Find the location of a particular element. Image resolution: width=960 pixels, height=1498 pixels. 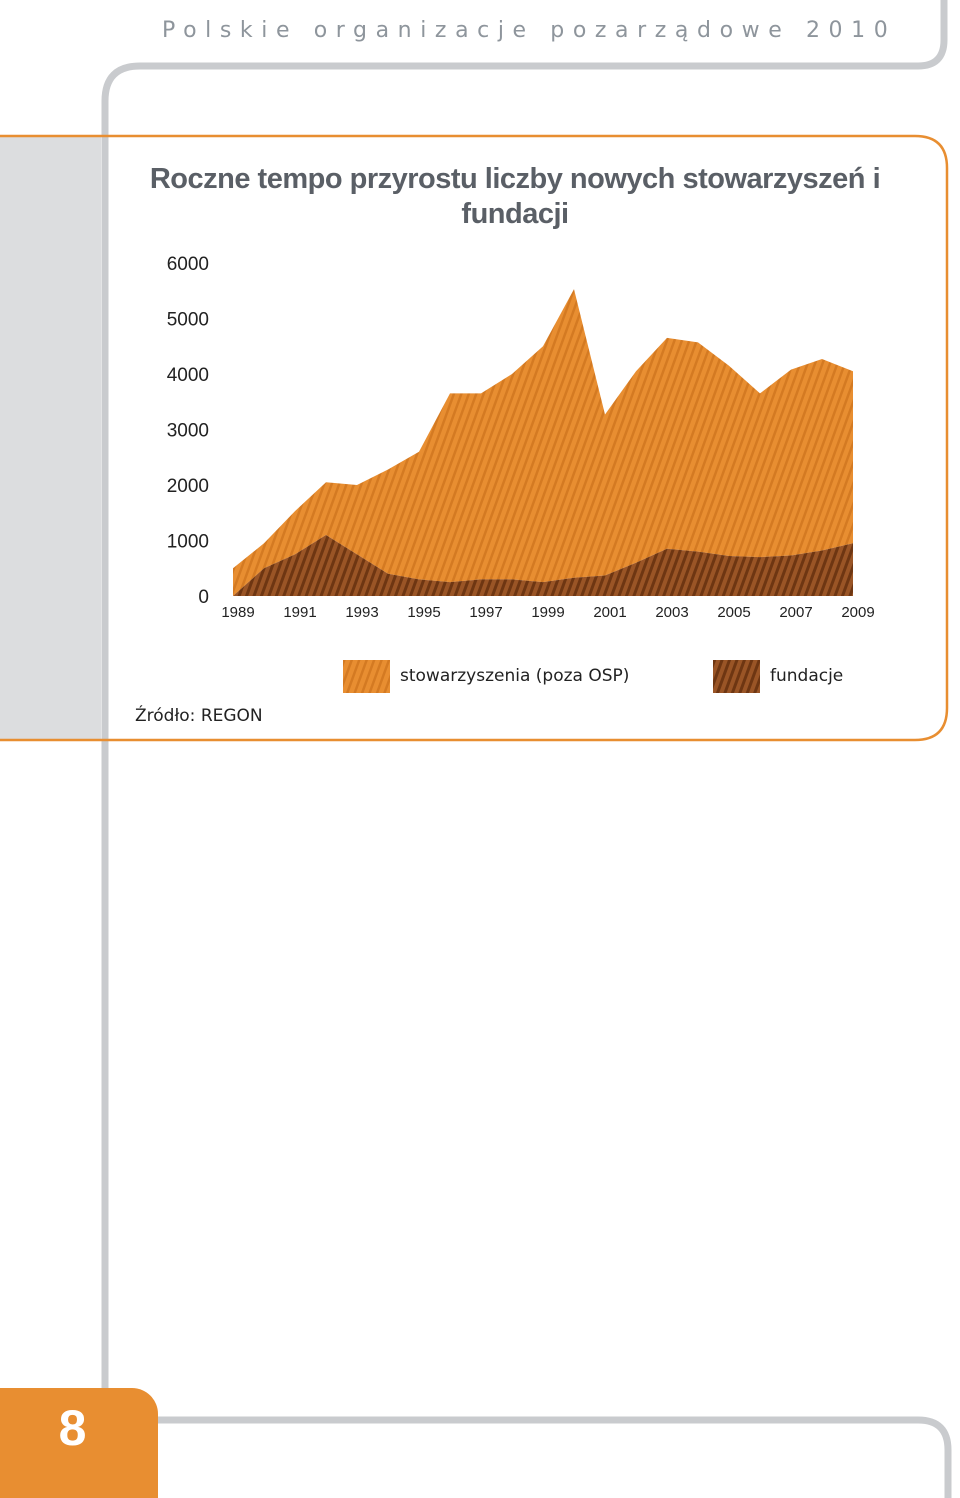

series-area-stowarzyszenia is located at coordinates (543, 442).